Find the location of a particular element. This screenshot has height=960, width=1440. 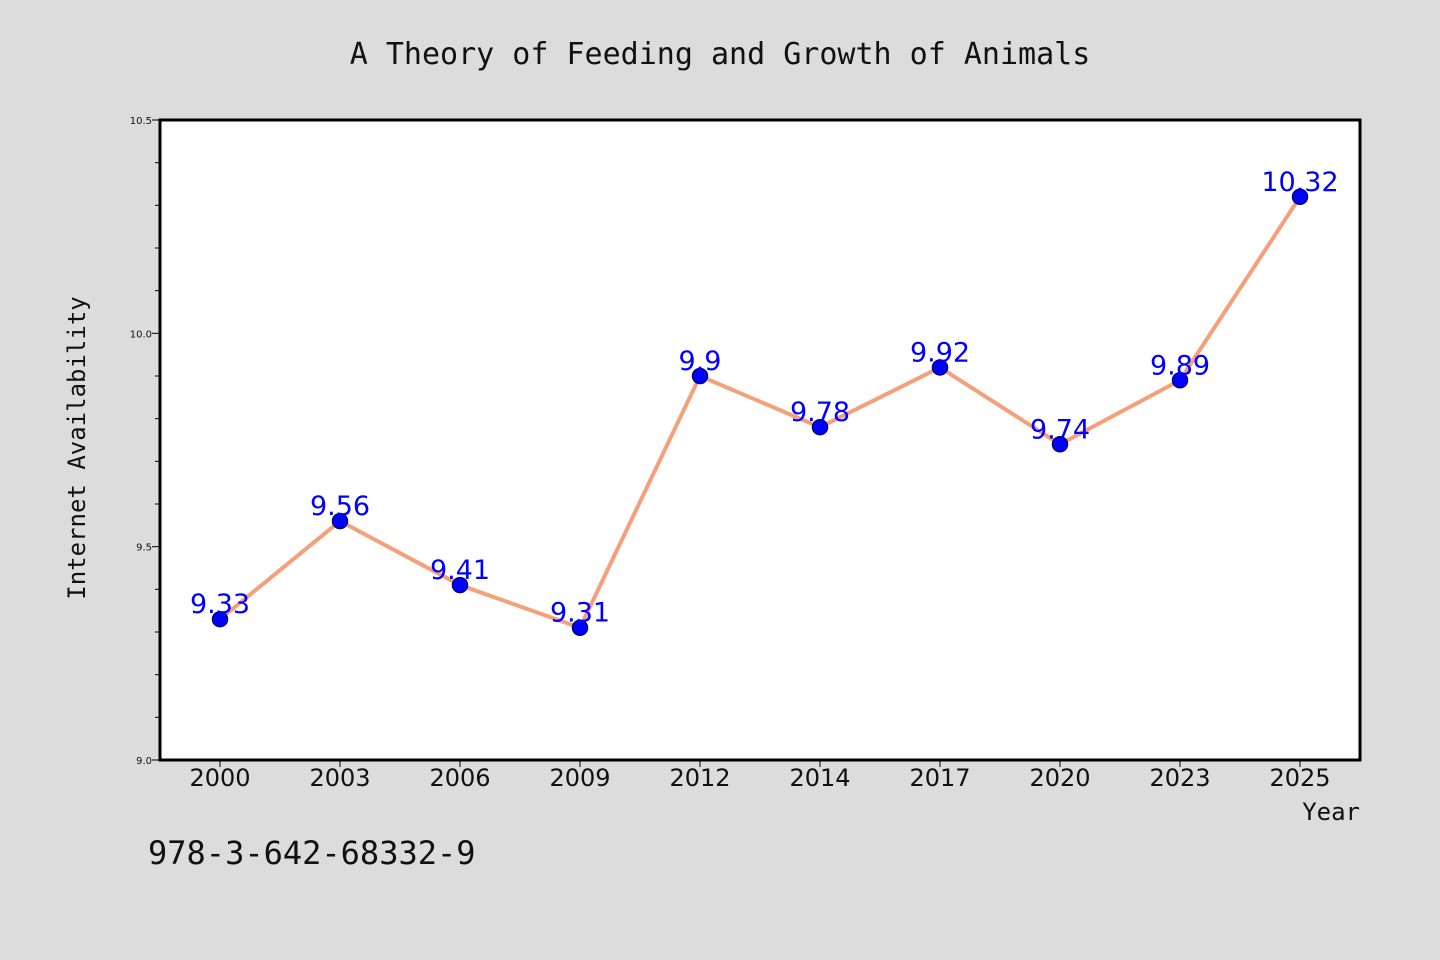

data-label: 9.31 is located at coordinates (580, 613).